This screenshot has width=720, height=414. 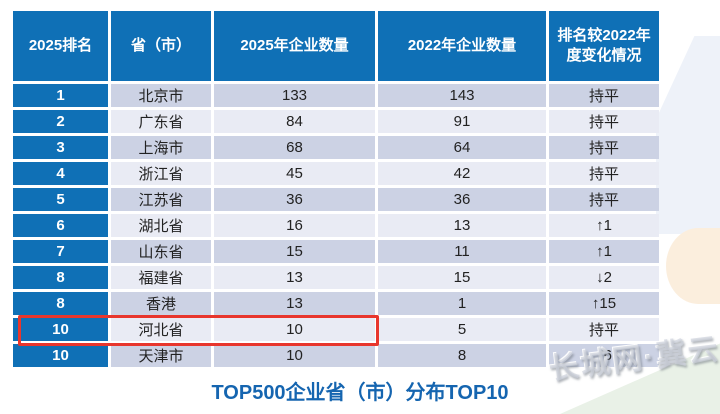 I want to click on count-2022-cell: 5, so click(x=462, y=329).